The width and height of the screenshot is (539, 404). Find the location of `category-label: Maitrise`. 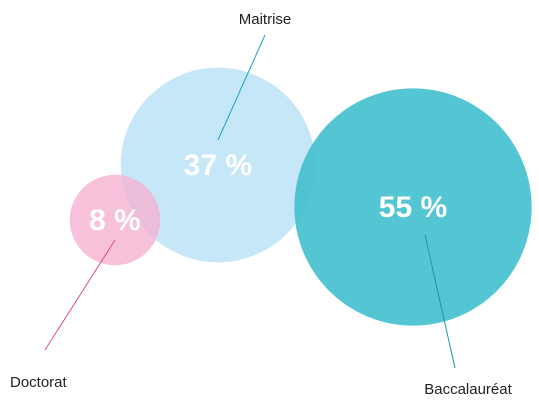

category-label: Maitrise is located at coordinates (265, 19).